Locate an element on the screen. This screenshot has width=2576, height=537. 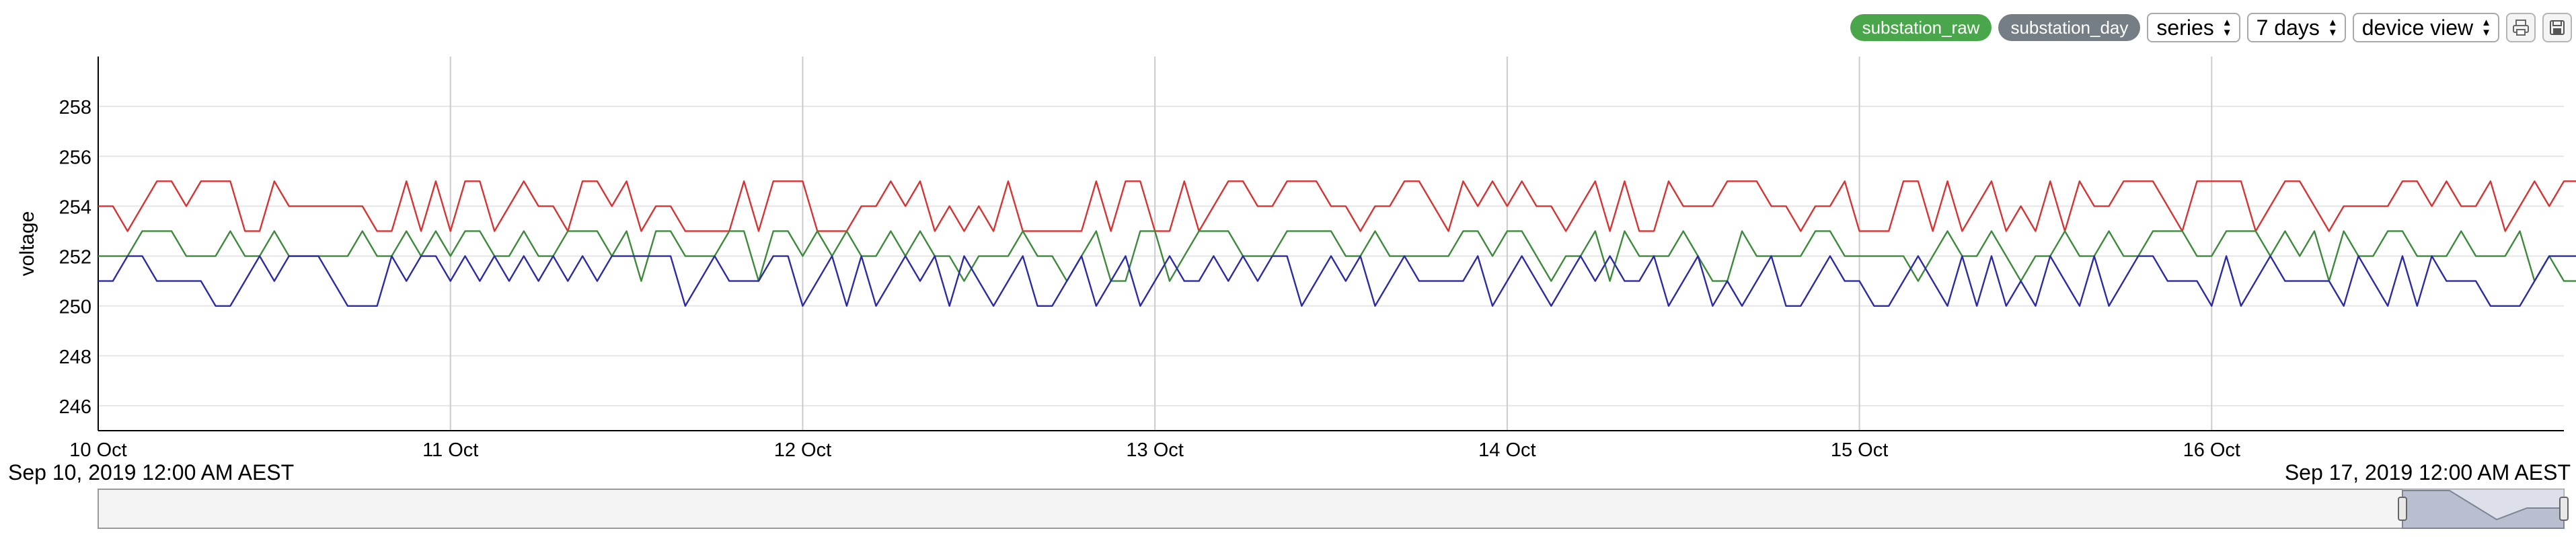
y-tick-label: 248 is located at coordinates (75, 357).